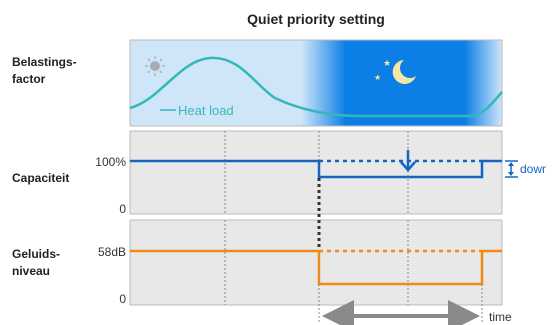 This screenshot has height=325, width=554. I want to click on capacity-range-bracket, so click(511, 169).